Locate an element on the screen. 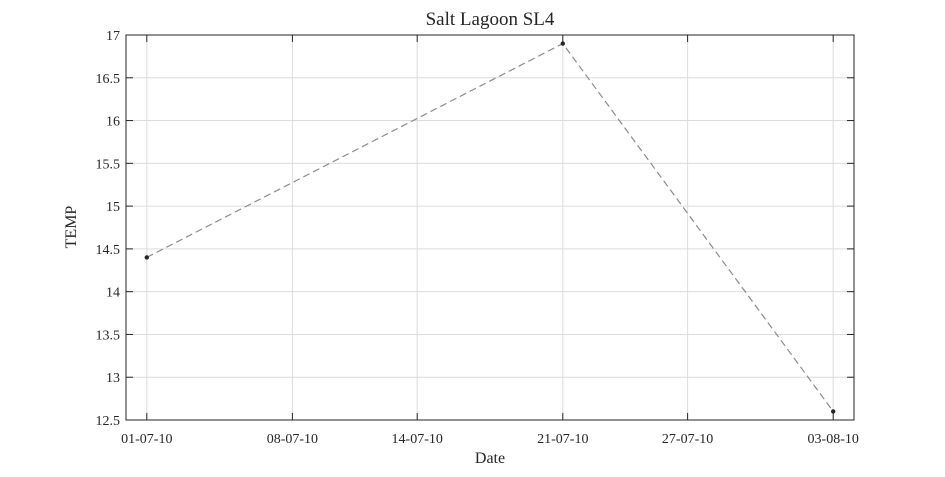  y-tick-label: 13.5 is located at coordinates (108, 335).